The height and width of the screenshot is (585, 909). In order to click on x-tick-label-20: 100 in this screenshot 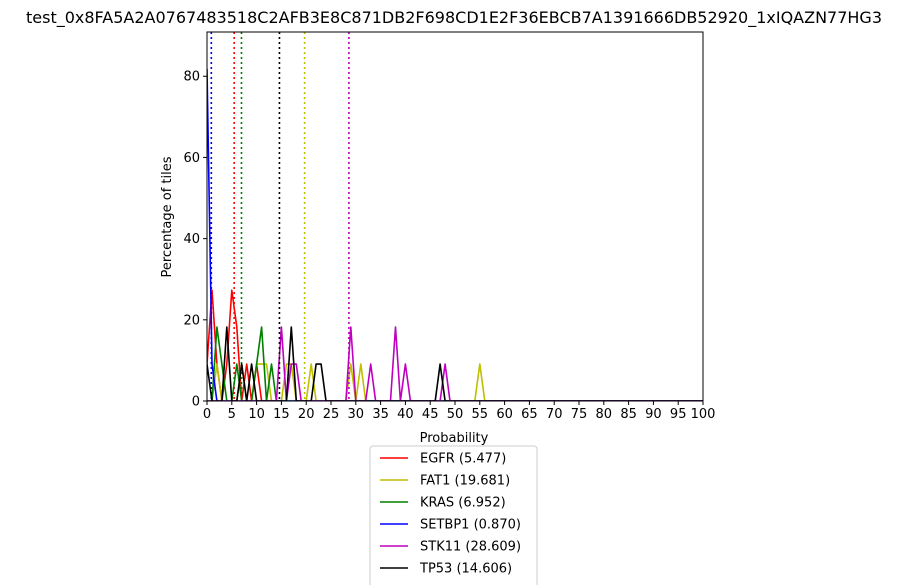, I will do `click(703, 414)`.